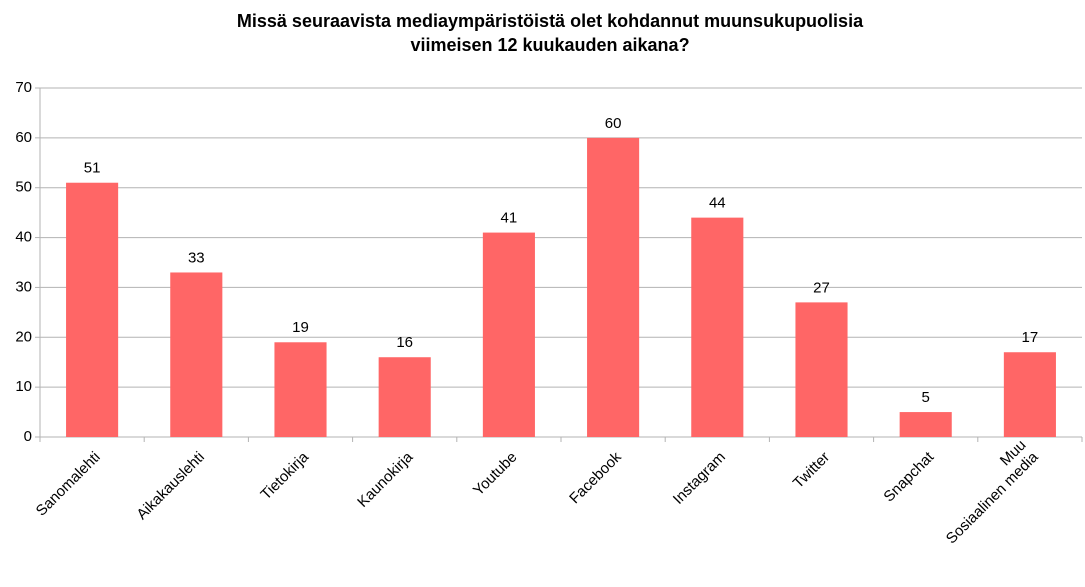  What do you see at coordinates (908, 476) in the screenshot?
I see `x-tick-label: Snapchat` at bounding box center [908, 476].